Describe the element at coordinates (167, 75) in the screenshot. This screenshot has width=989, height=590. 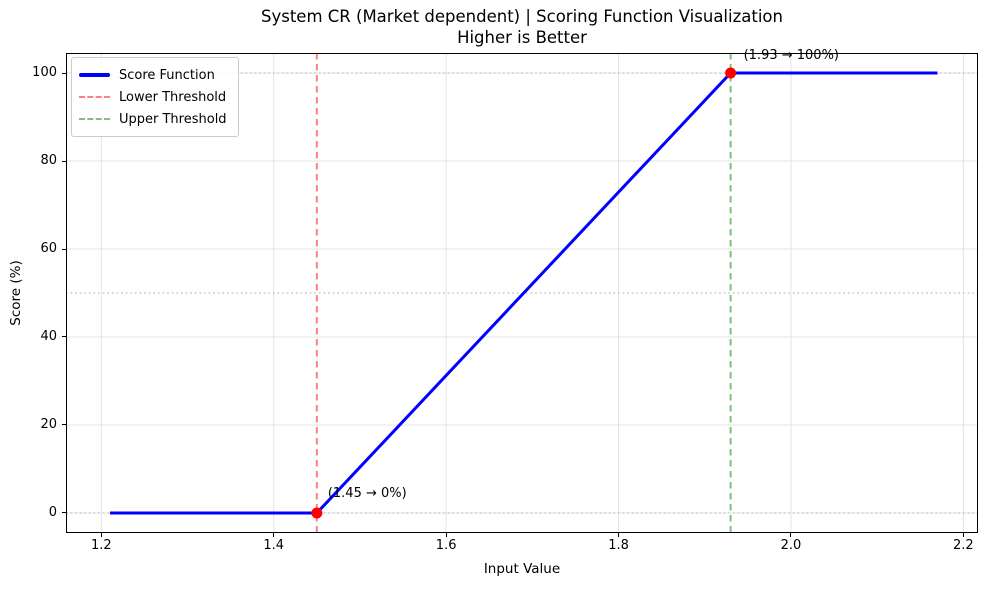
I see `legend-label: Score Function` at that location.